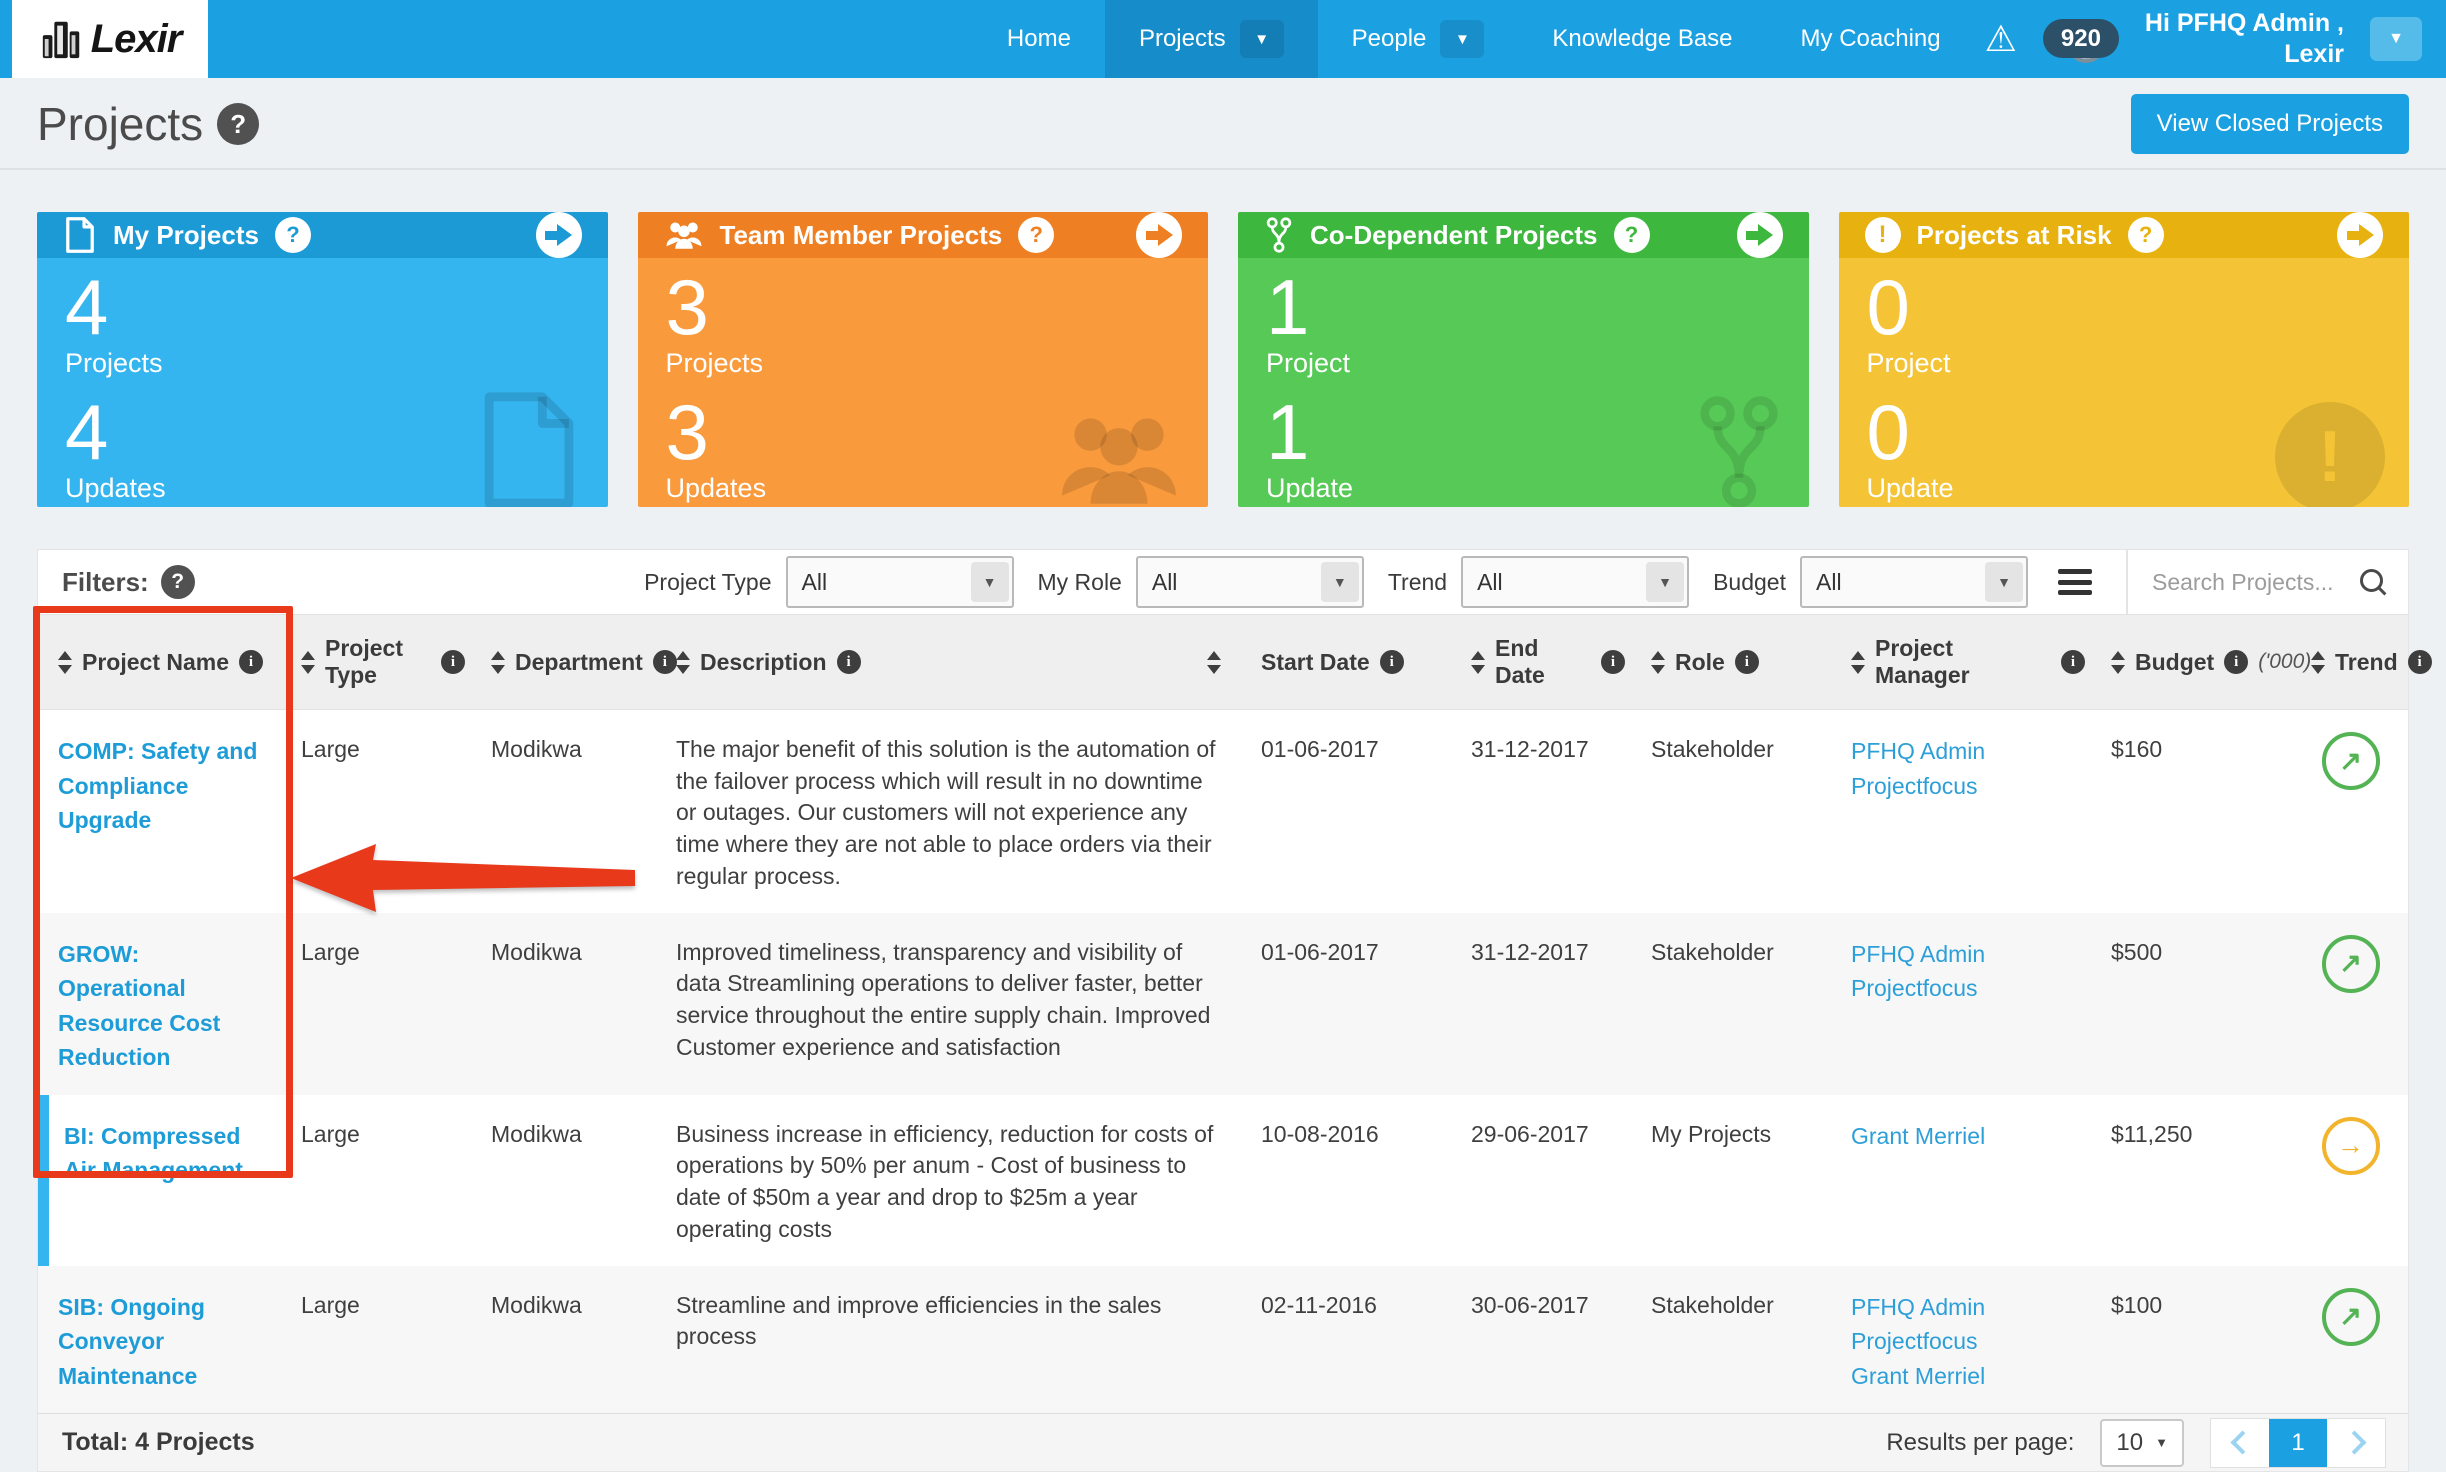  What do you see at coordinates (1731, 662) in the screenshot?
I see `column-header-role: Role i` at bounding box center [1731, 662].